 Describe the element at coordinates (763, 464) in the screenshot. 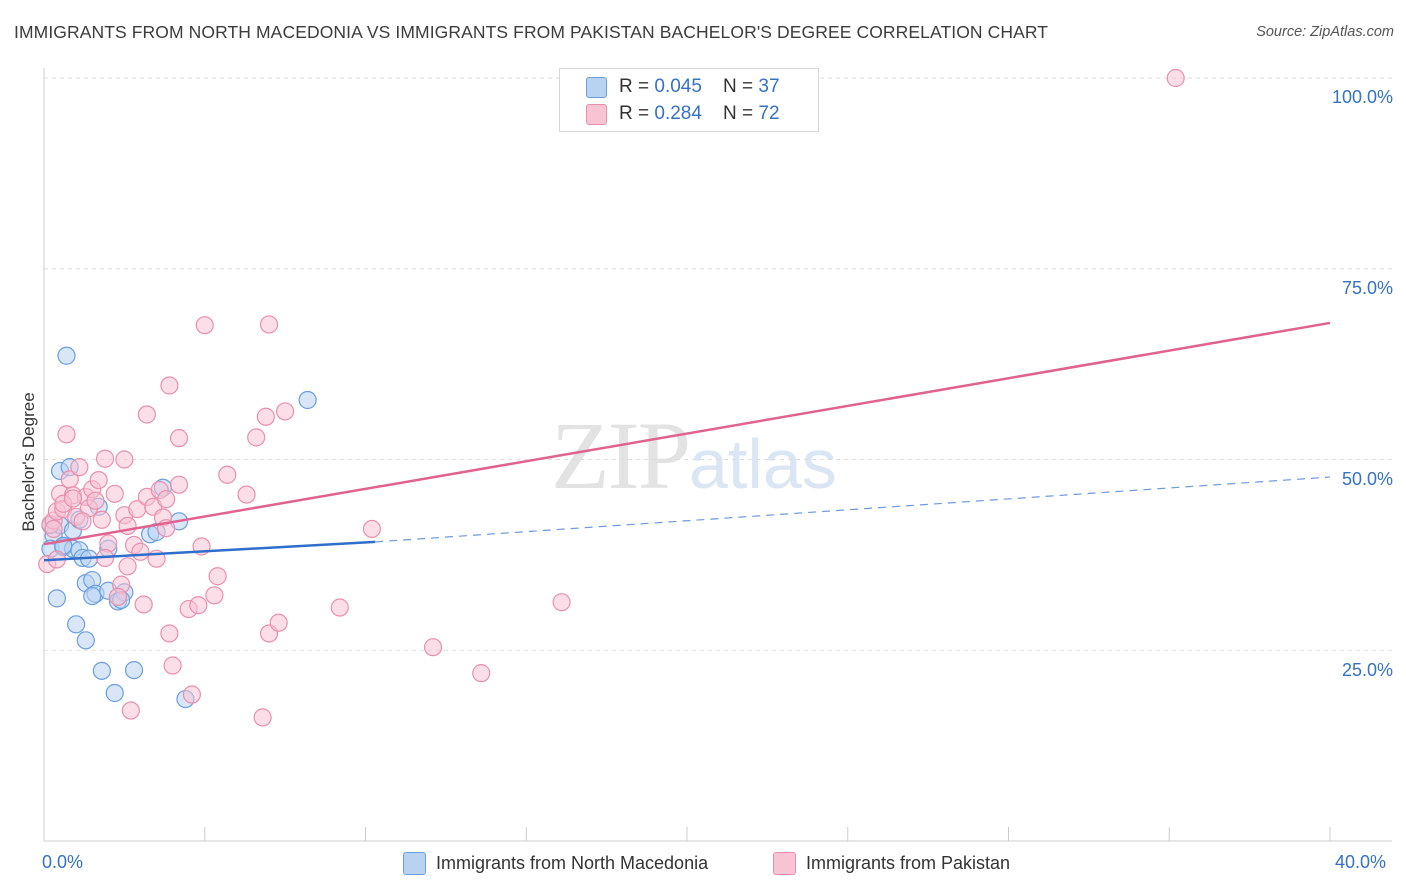

I see `watermark-atlas: atlas` at that location.